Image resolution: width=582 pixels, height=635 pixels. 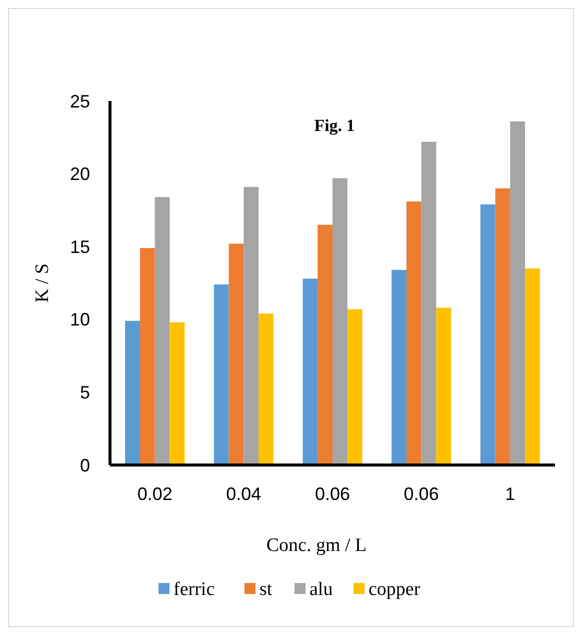 What do you see at coordinates (85, 465) in the screenshot?
I see `y-tick-label: 0` at bounding box center [85, 465].